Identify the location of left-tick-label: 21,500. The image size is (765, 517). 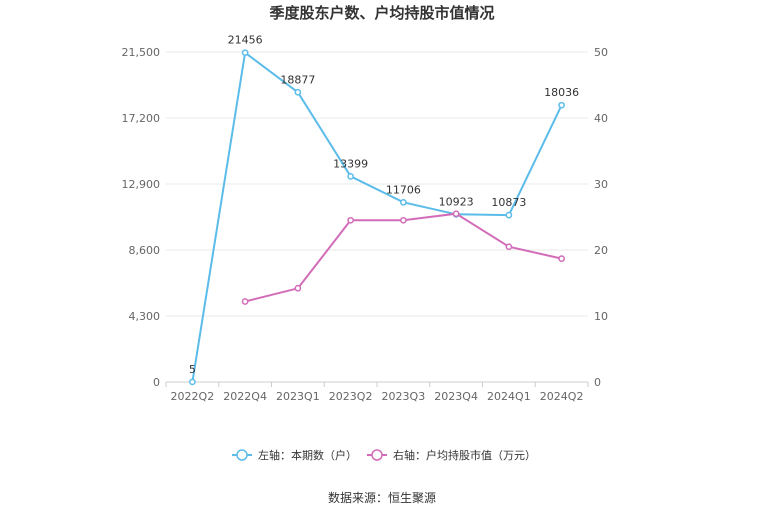
(141, 52).